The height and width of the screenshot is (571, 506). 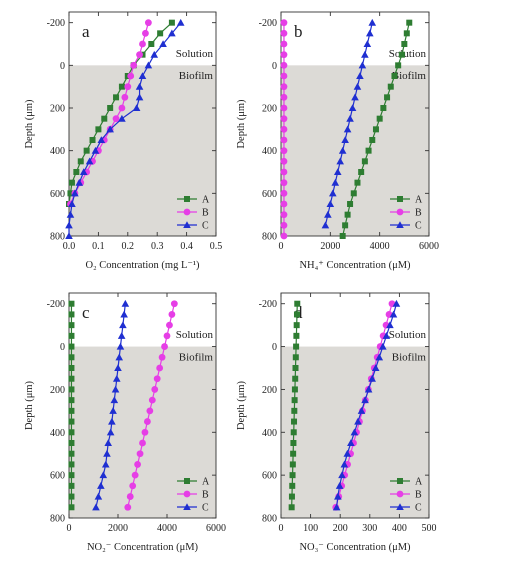 I want to click on y-tick-label: 600, so click(x=57, y=194).